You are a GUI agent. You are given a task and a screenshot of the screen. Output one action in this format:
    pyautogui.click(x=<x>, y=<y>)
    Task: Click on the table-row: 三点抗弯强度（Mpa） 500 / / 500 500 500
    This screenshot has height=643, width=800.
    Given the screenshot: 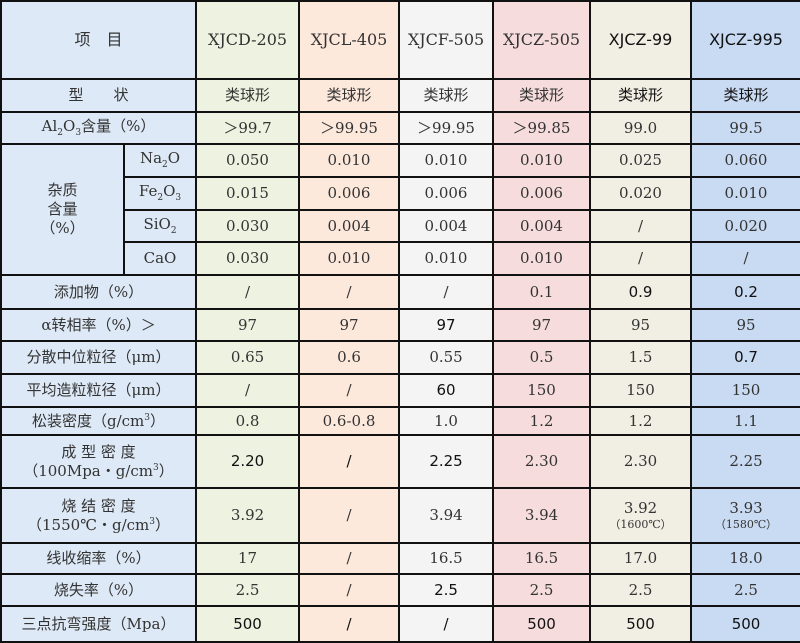 What is the action you would take?
    pyautogui.click(x=400, y=624)
    